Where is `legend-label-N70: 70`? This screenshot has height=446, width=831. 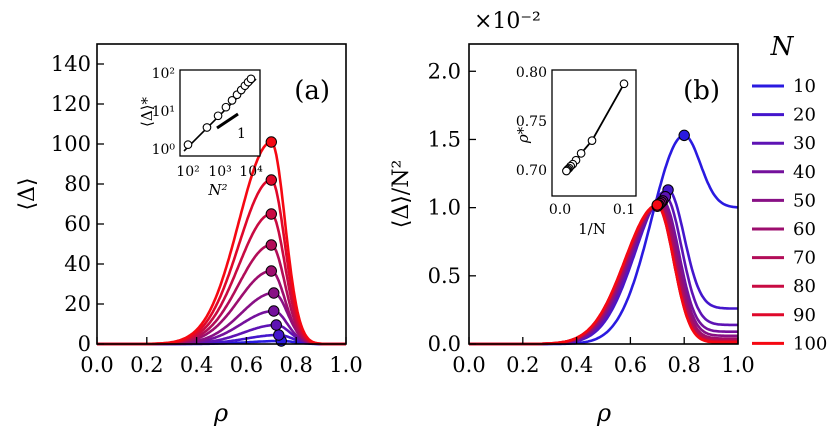
legend-label-N70: 70 is located at coordinates (804, 258).